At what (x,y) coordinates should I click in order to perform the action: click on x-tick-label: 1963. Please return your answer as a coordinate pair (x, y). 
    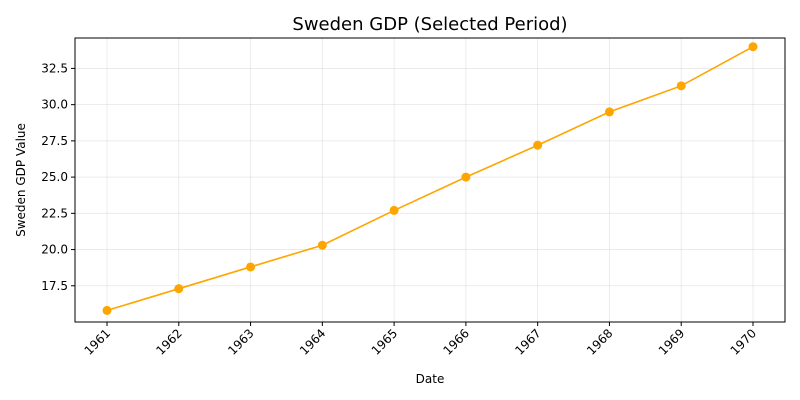
    Looking at the image, I should click on (240, 341).